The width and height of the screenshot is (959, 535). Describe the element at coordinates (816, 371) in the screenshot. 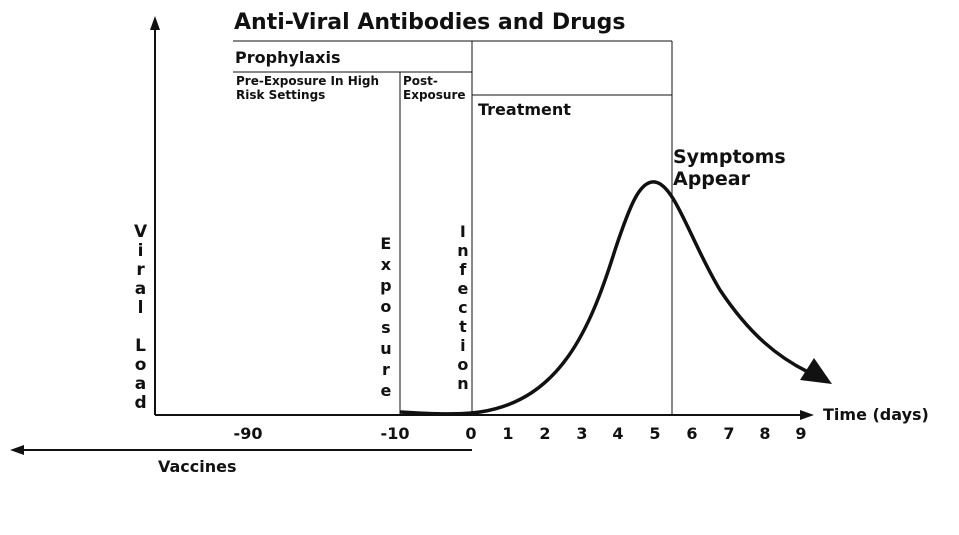

I see `curve-arrow` at that location.